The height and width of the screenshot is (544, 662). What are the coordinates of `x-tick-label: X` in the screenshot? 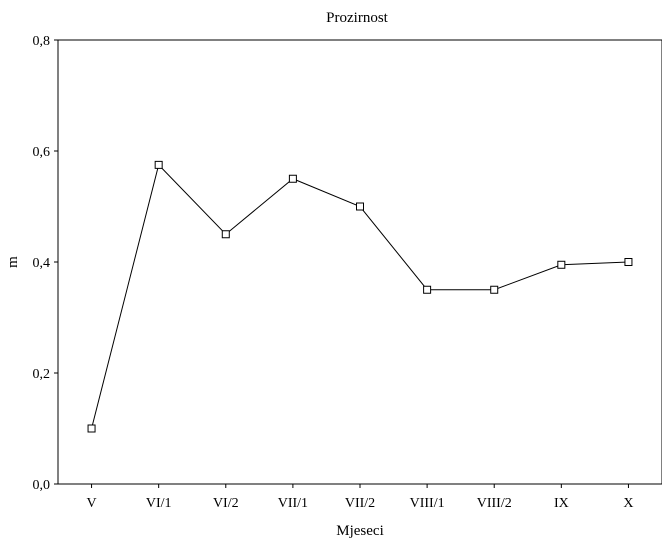 It's located at (628, 503).